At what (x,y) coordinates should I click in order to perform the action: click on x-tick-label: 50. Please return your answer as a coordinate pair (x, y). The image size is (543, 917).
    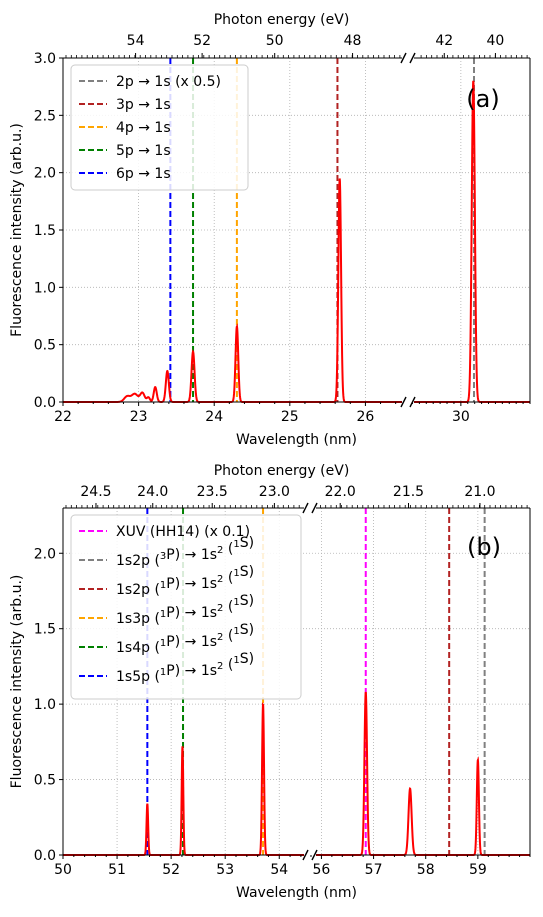
    Looking at the image, I should click on (63, 870).